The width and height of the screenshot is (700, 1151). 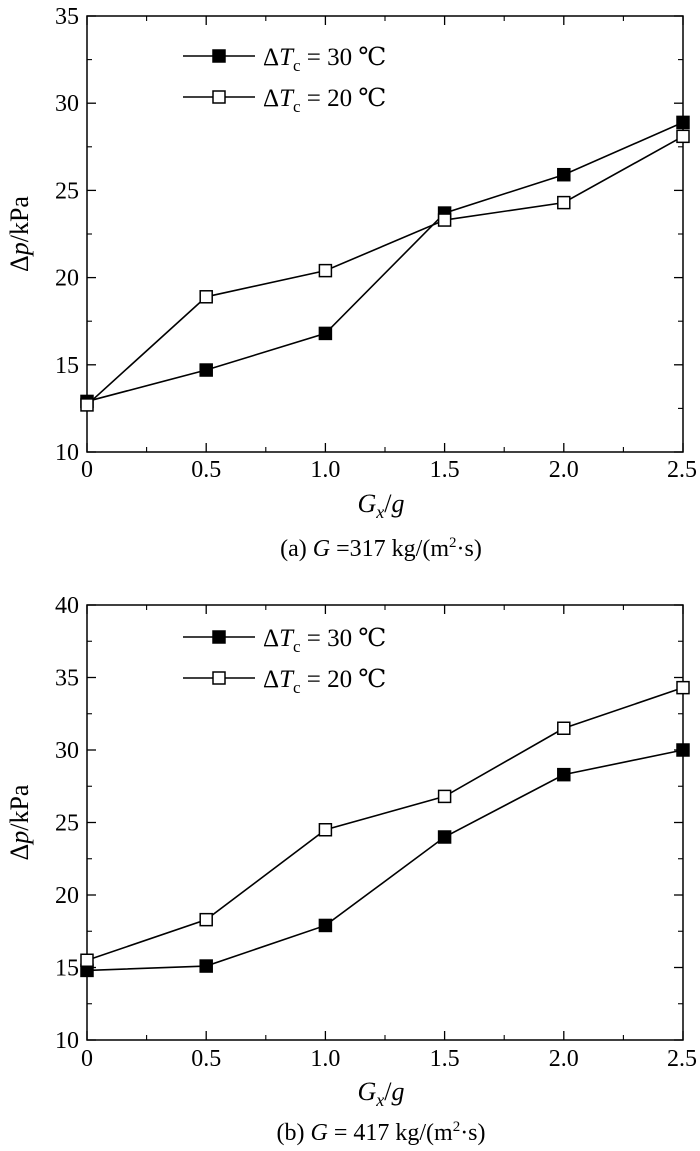 I want to click on panel-caption: (b) G = 417 kg/(m2·s), so click(x=380, y=1132).